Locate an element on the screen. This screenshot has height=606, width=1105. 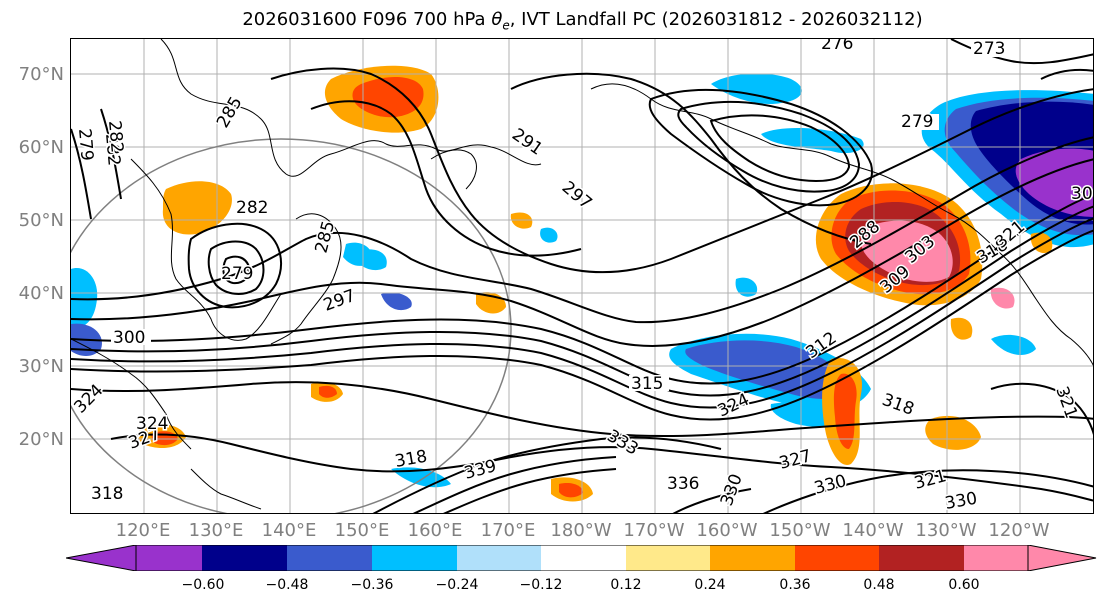
colorbar-tick-label: 0.24 is located at coordinates (710, 585).